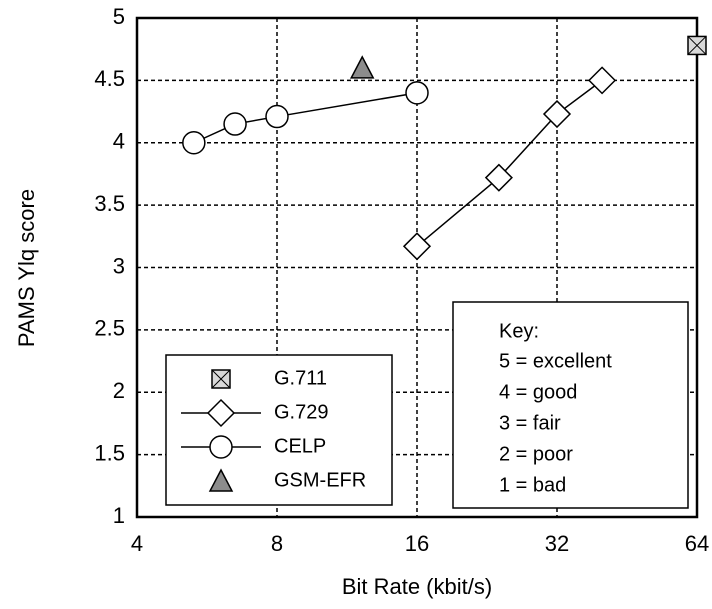 The height and width of the screenshot is (609, 712). What do you see at coordinates (536, 454) in the screenshot?
I see `key-item: 2 = poor` at bounding box center [536, 454].